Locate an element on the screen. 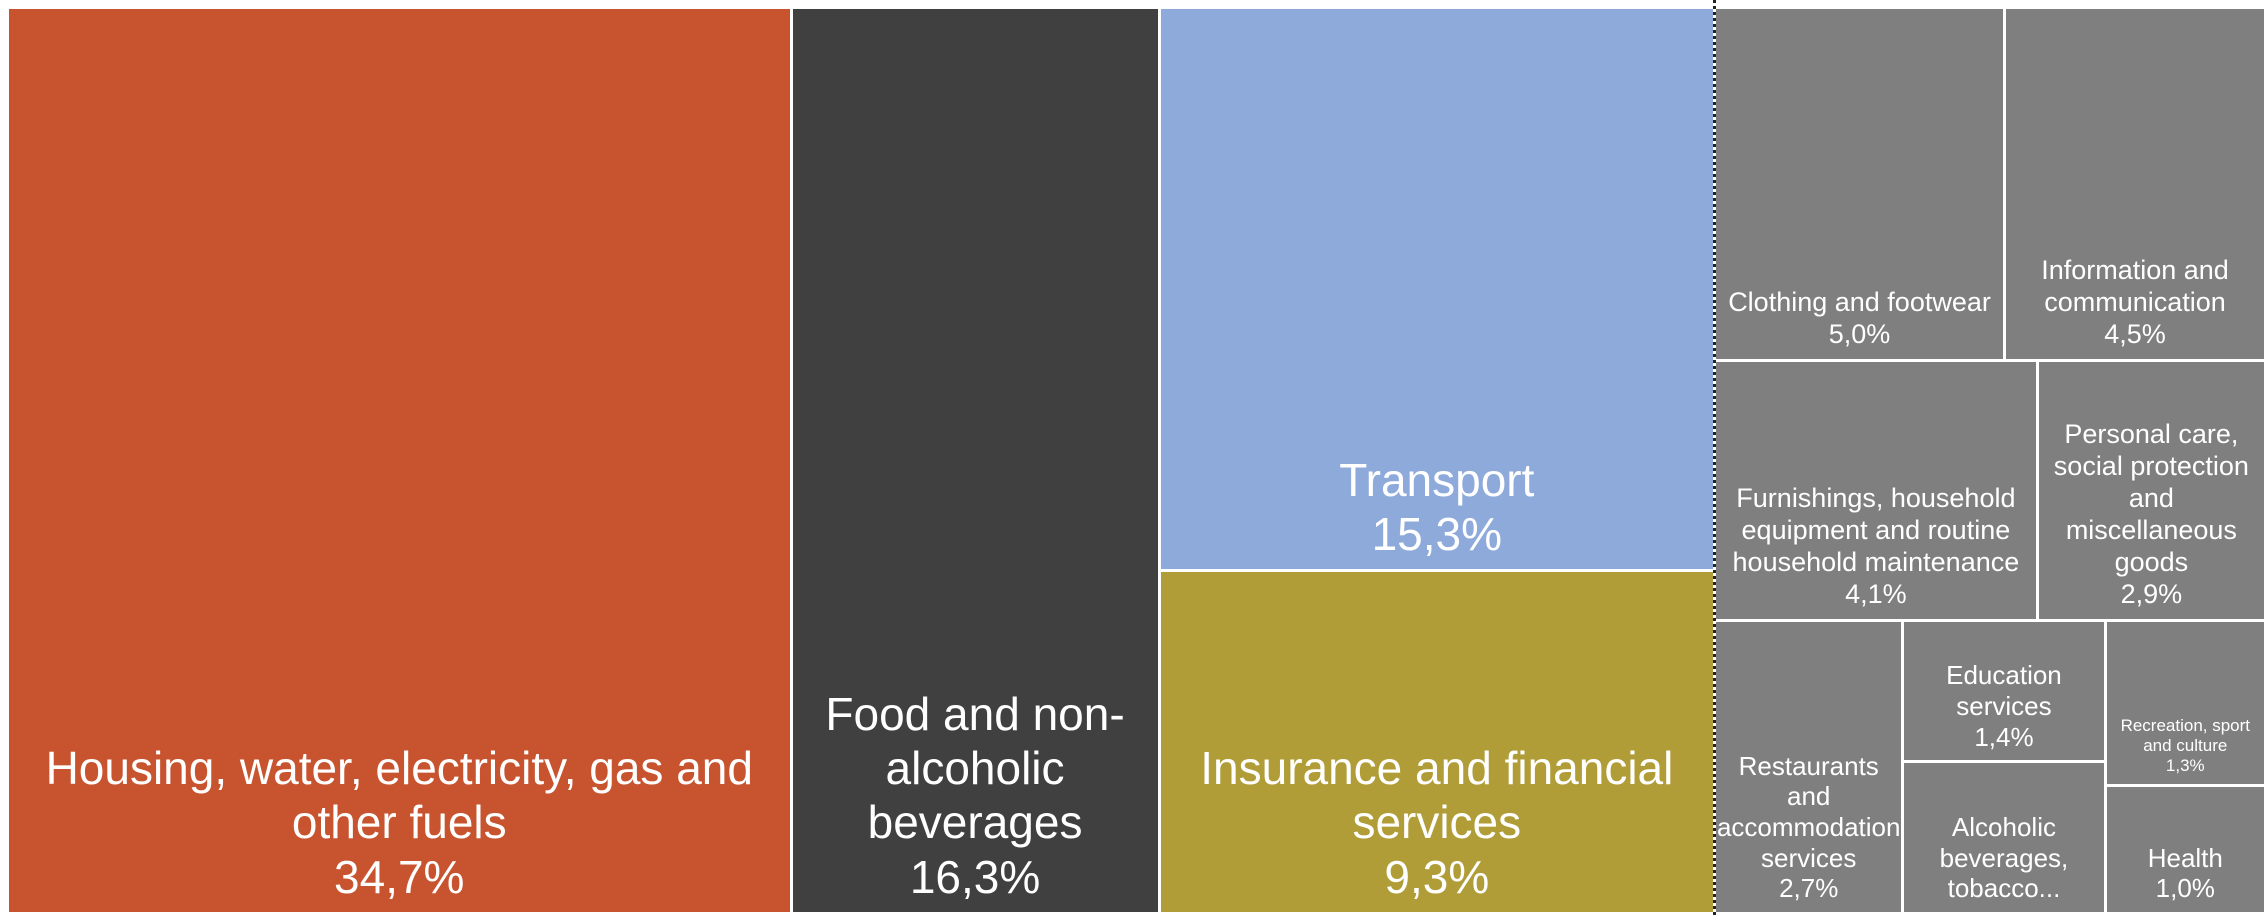  cell-value: 1,0% is located at coordinates (2185, 888).